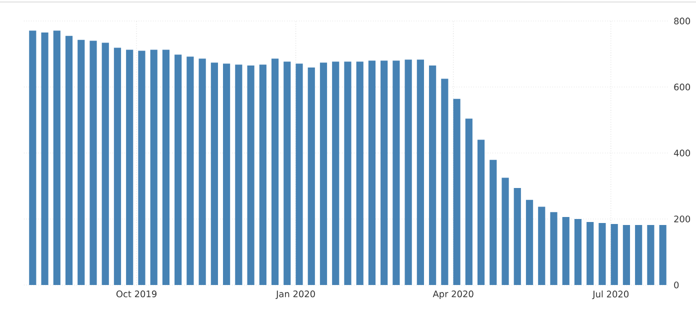  Describe the element at coordinates (682, 219) in the screenshot. I see `y-tick-label: 200` at that location.